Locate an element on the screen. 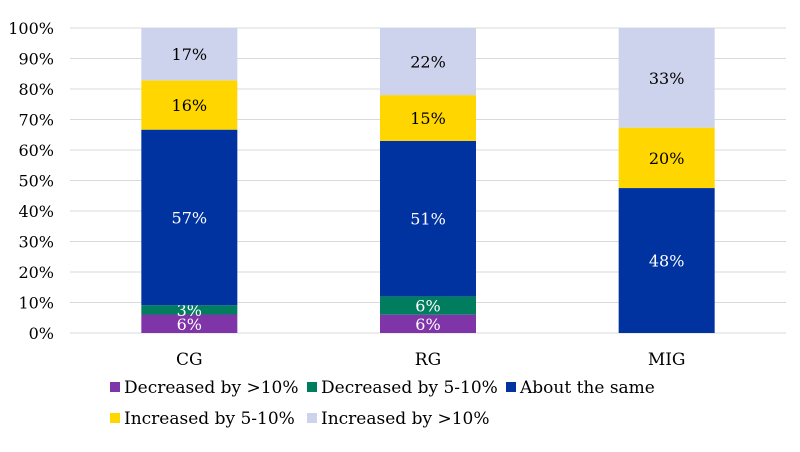  data-label: 22% is located at coordinates (428, 62).